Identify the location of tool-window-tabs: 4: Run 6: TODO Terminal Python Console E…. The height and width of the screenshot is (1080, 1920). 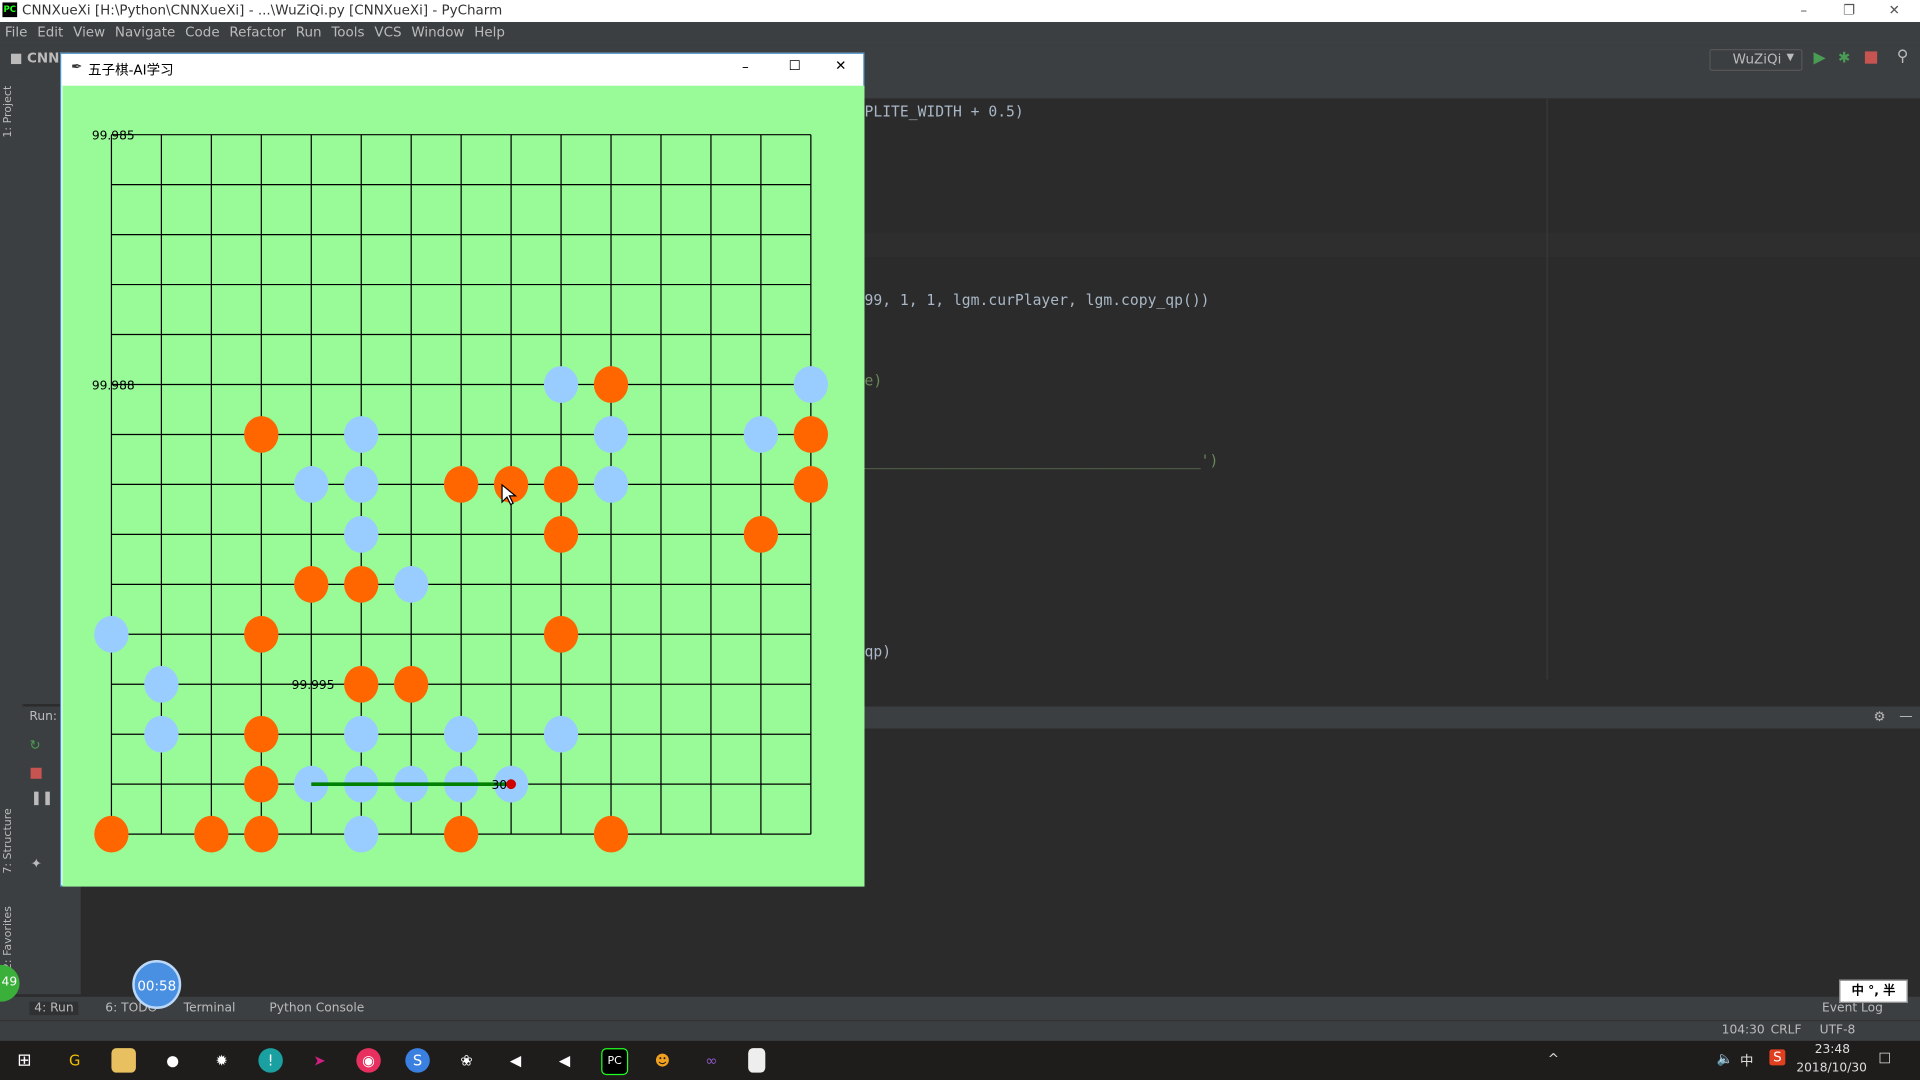
(960, 1008).